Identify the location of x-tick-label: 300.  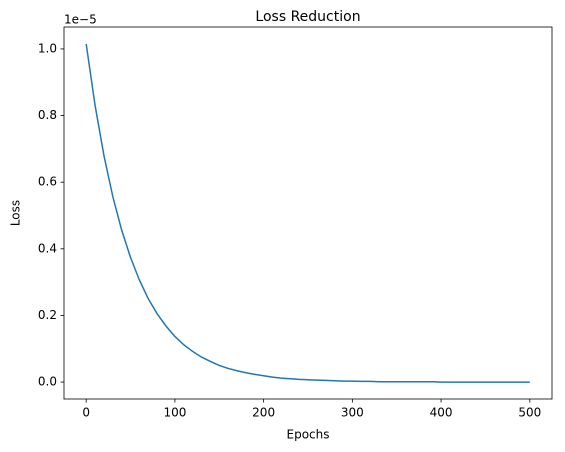
(352, 413).